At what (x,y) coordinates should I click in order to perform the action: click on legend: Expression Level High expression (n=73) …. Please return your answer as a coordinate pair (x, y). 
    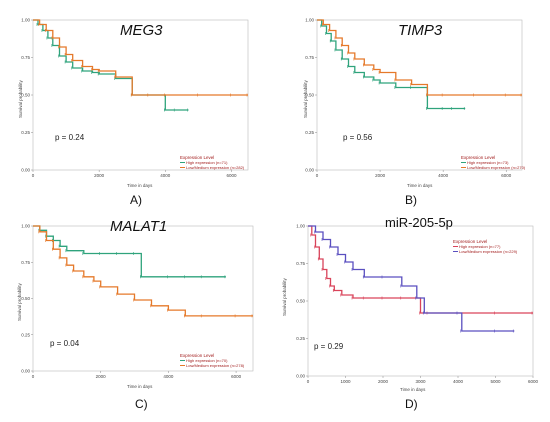
    Looking at the image, I should click on (493, 162).